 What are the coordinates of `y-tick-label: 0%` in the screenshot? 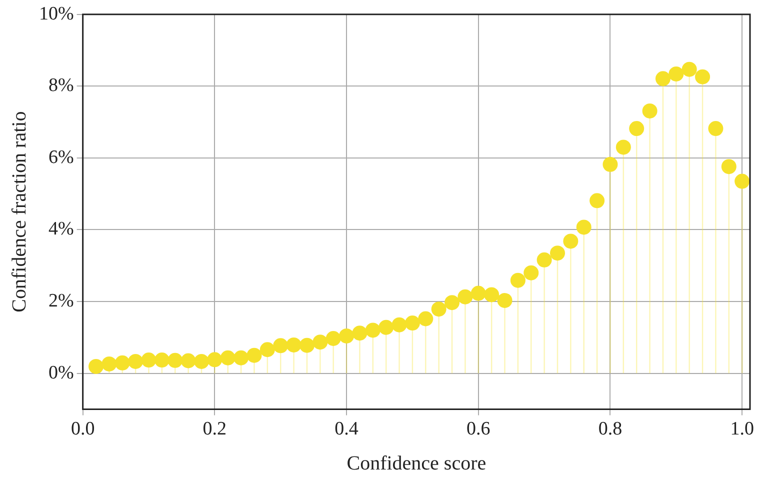 It's located at (61, 373).